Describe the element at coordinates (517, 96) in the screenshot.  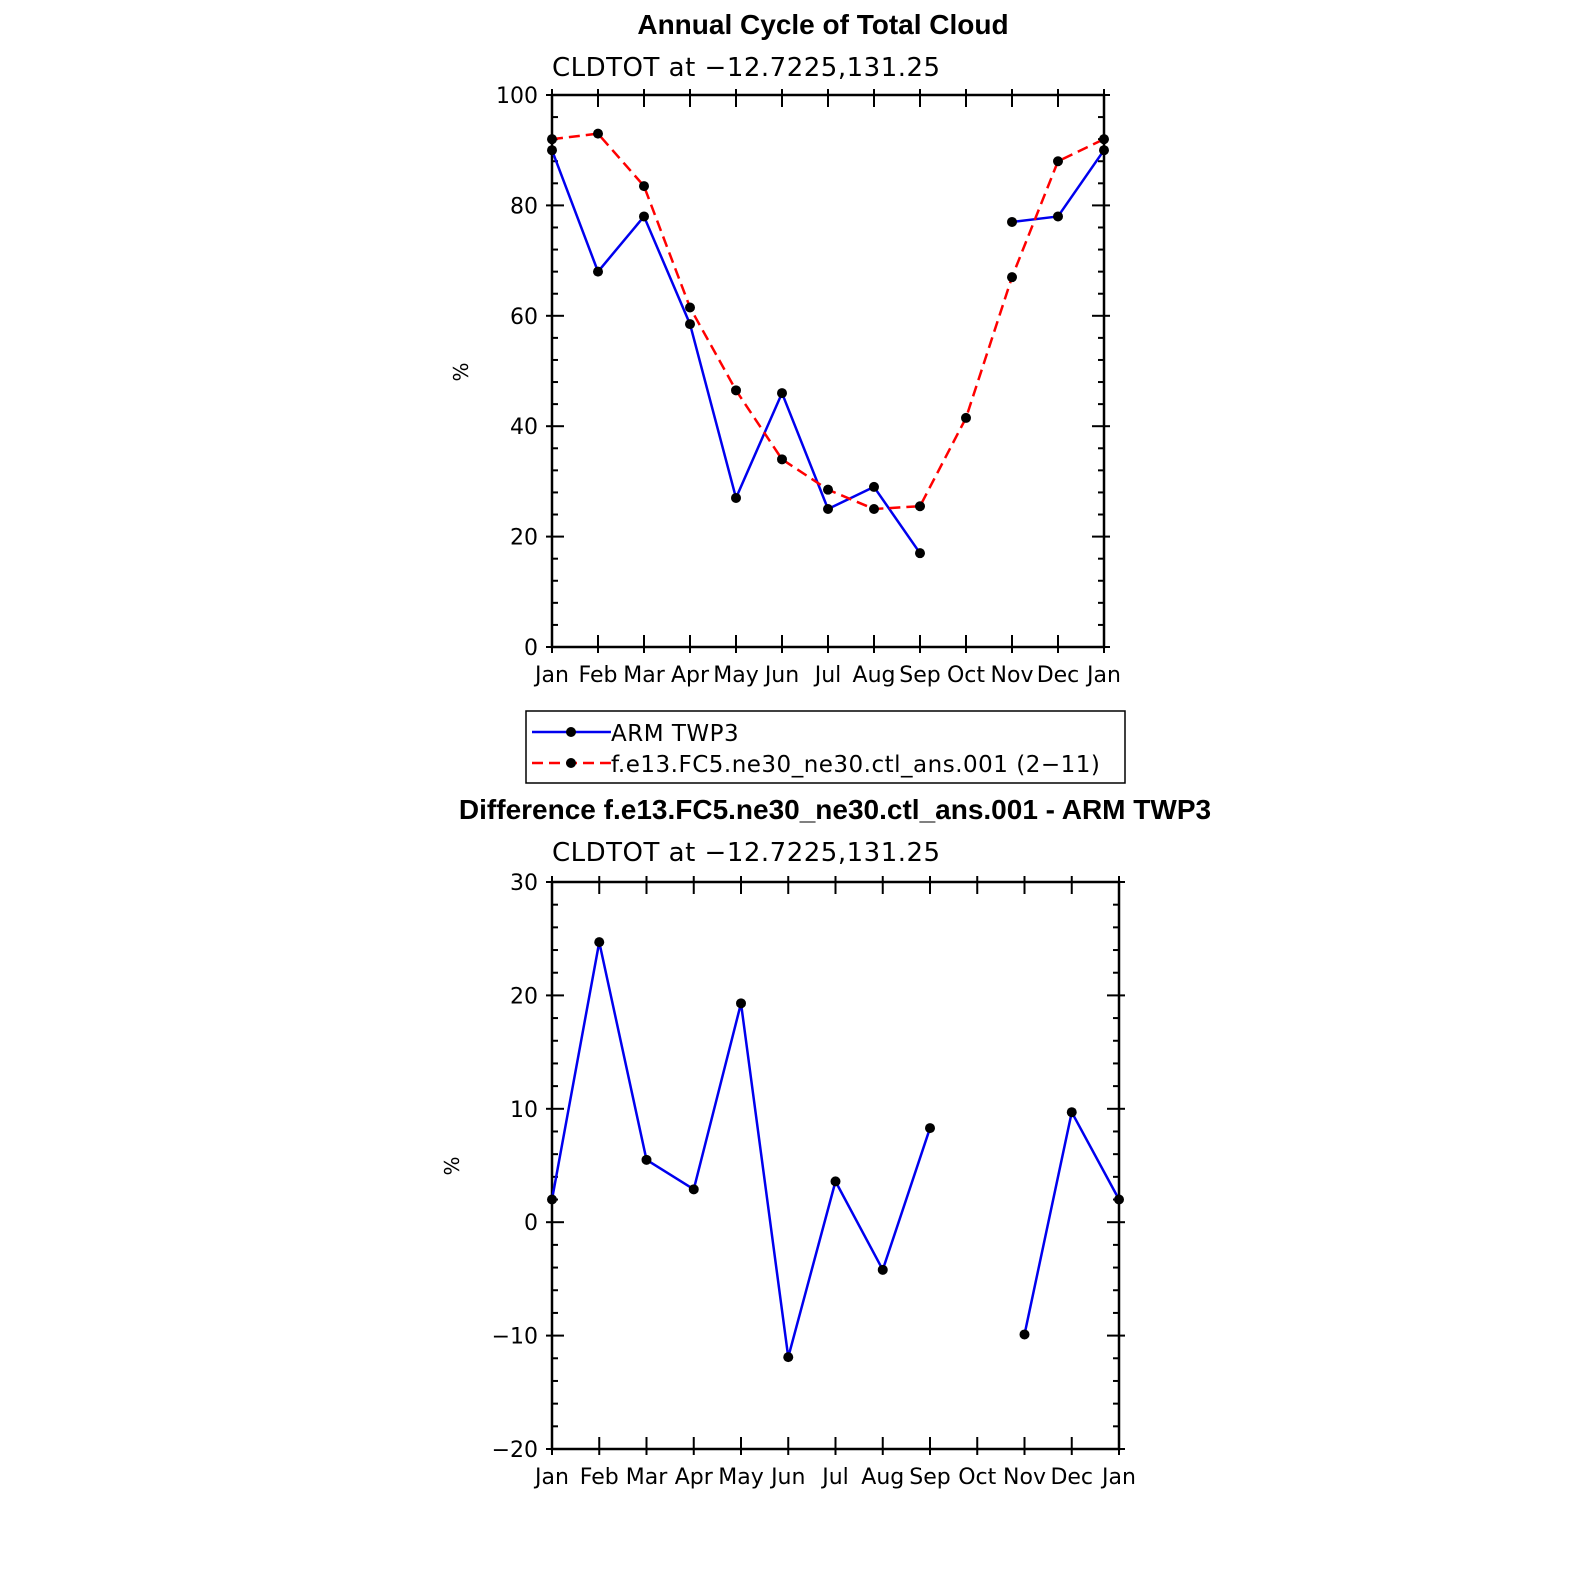
I see `y-tick-label: 100` at that location.